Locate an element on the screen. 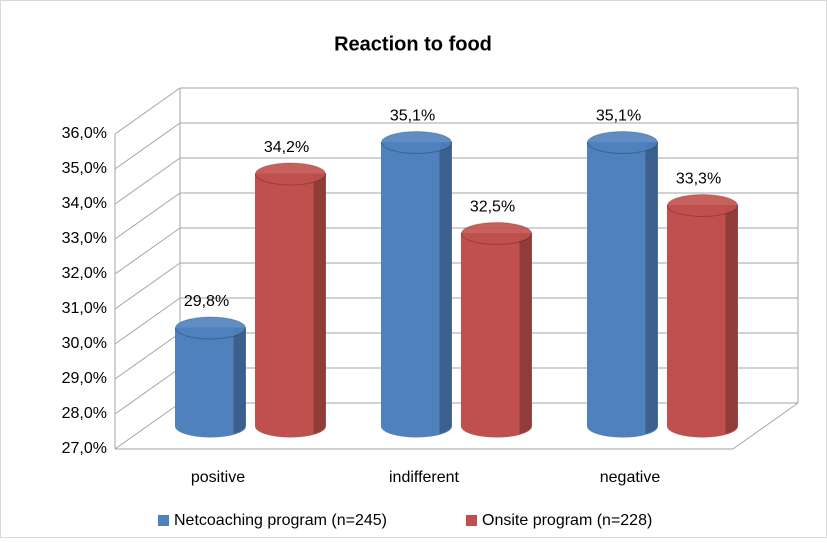  y-tick-label: 34,0% is located at coordinates (84, 203).